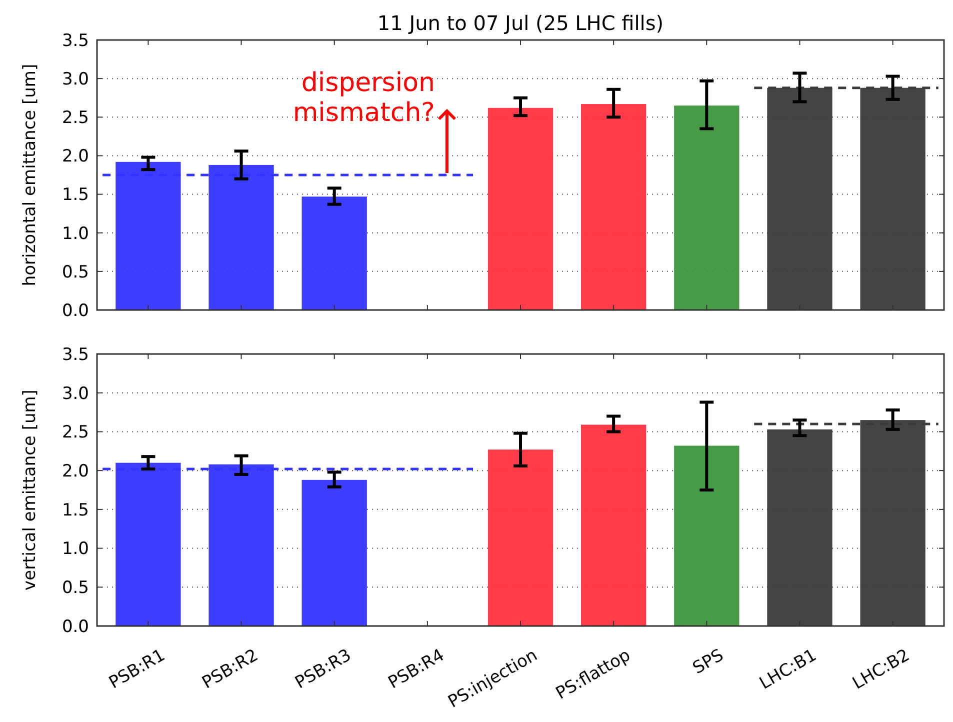 This screenshot has width=953, height=722. What do you see at coordinates (30, 490) in the screenshot?
I see `y-axis-title: vertical emittance [um]` at bounding box center [30, 490].